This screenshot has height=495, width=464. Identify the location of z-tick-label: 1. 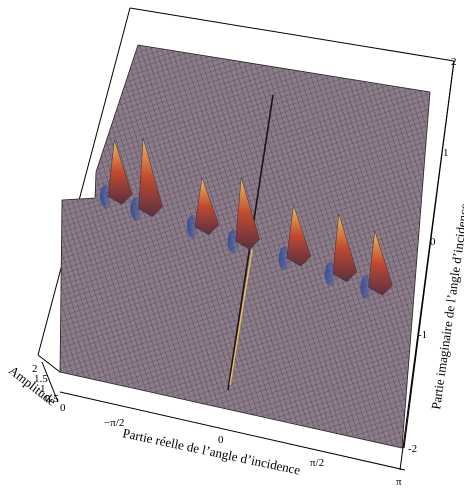
(43, 389).